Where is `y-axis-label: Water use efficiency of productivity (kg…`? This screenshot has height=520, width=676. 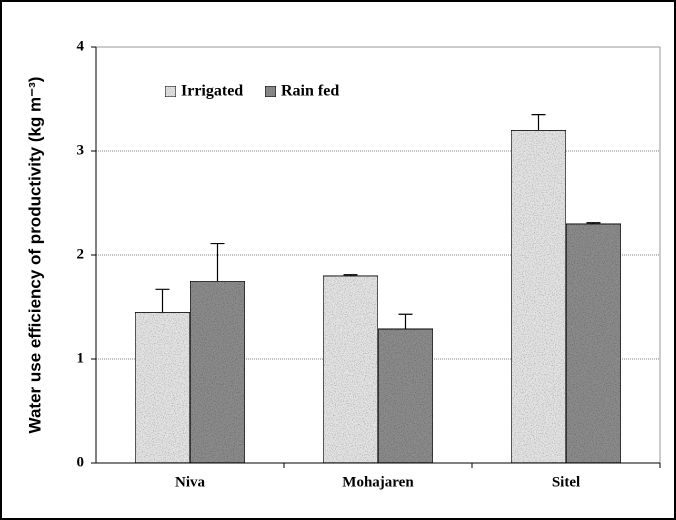 y-axis-label: Water use efficiency of productivity (kg… is located at coordinates (34, 255).